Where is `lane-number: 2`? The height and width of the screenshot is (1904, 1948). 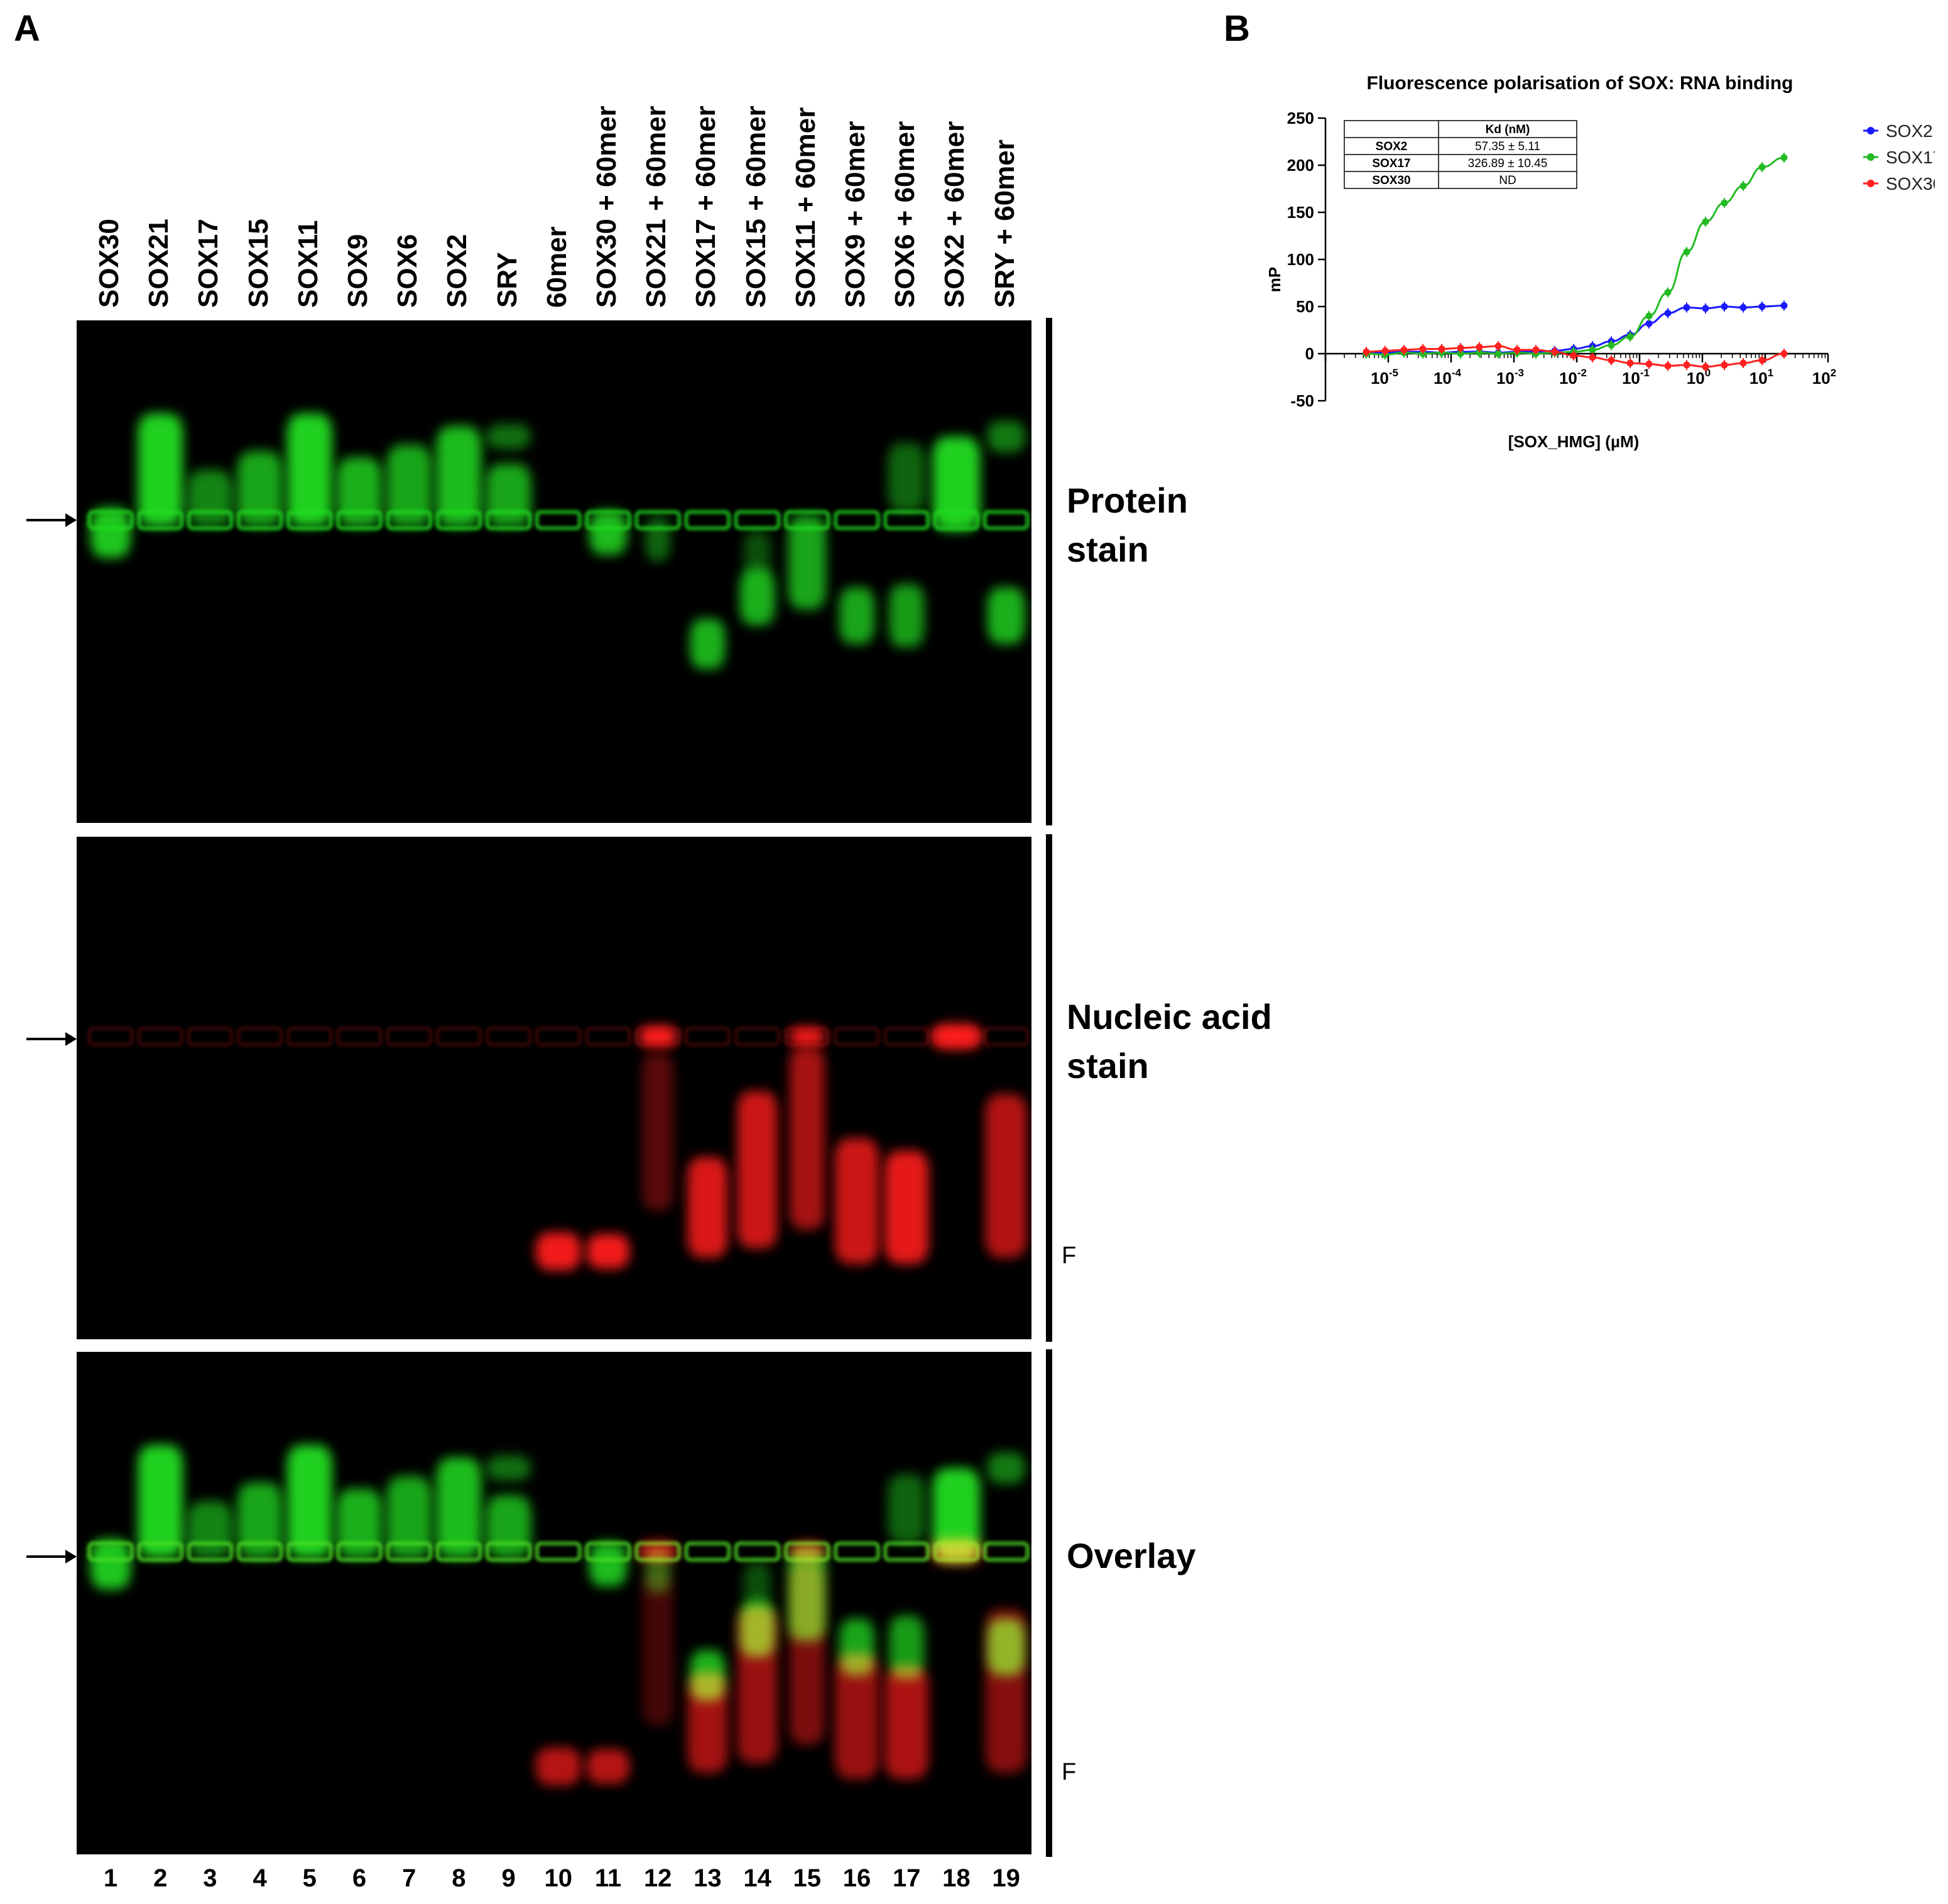
lane-number: 2 is located at coordinates (160, 1878).